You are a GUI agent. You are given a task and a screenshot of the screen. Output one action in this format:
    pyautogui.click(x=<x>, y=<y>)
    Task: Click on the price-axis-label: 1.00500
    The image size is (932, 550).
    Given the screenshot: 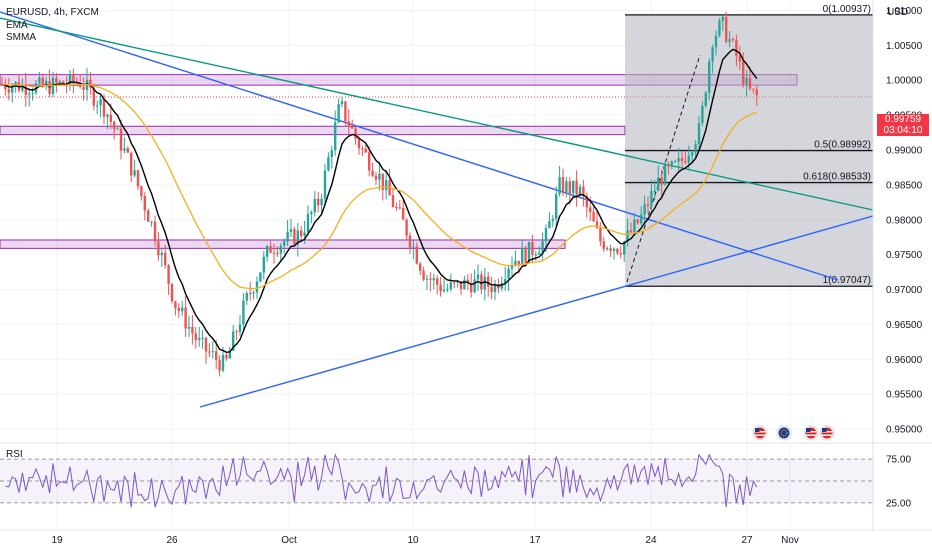 What is the action you would take?
    pyautogui.click(x=904, y=46)
    